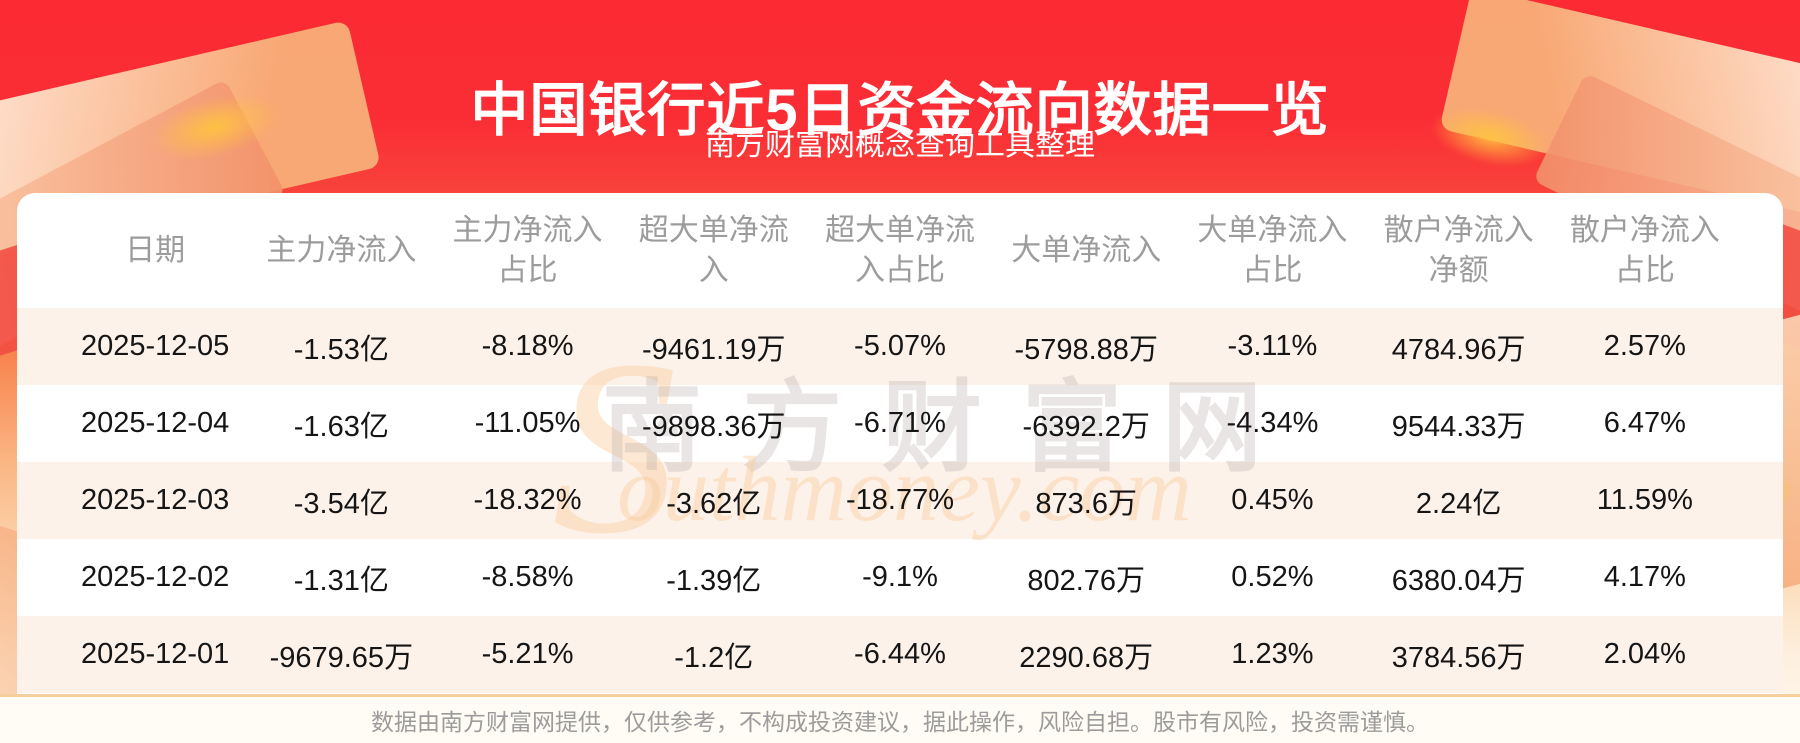 The image size is (1800, 743). Describe the element at coordinates (1458, 426) in the screenshot. I see `table-cell: 9544.33万` at that location.